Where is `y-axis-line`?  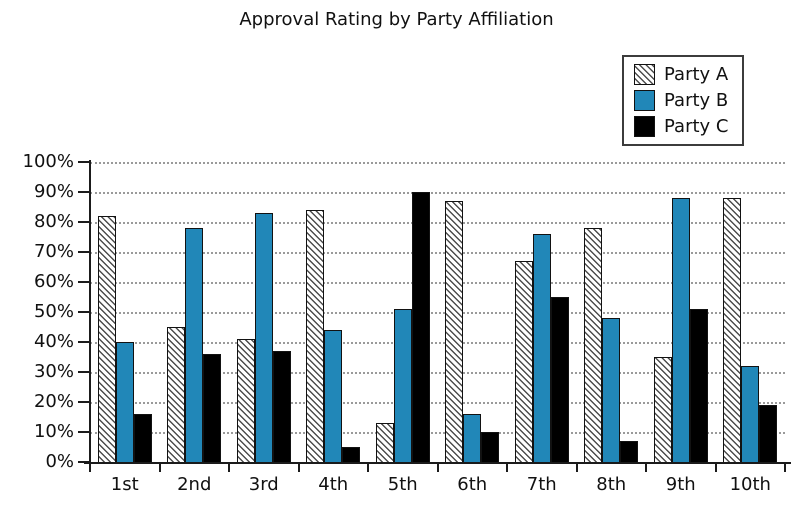
y-axis-line is located at coordinates (90, 312).